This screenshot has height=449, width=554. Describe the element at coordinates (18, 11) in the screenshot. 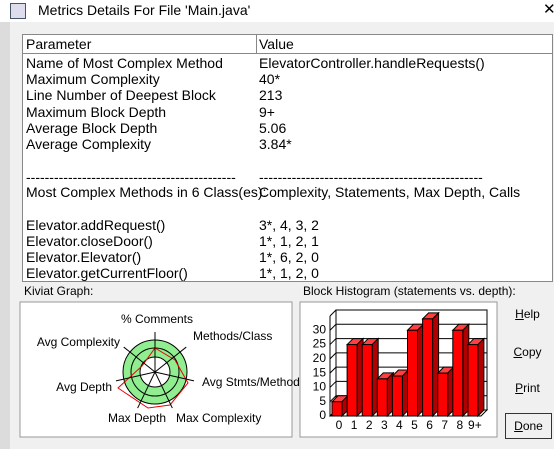

I see `window-icon` at that location.